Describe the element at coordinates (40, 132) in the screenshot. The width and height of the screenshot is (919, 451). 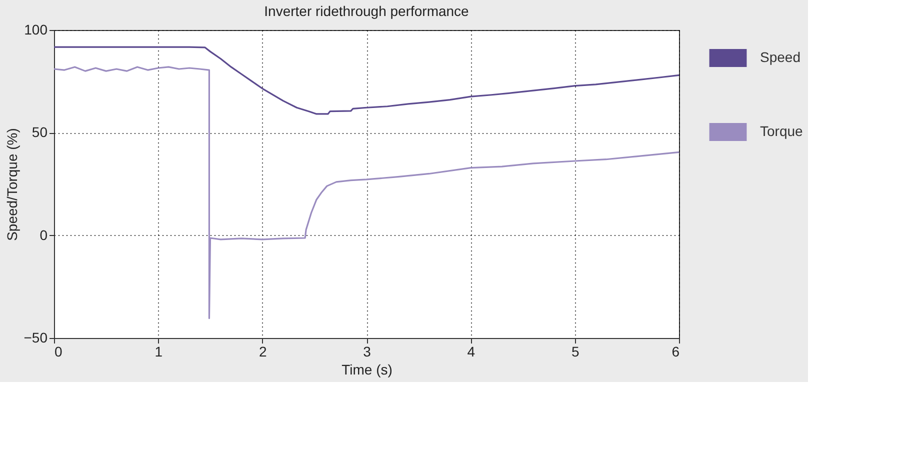
I see `y-tick-label: 50` at that location.